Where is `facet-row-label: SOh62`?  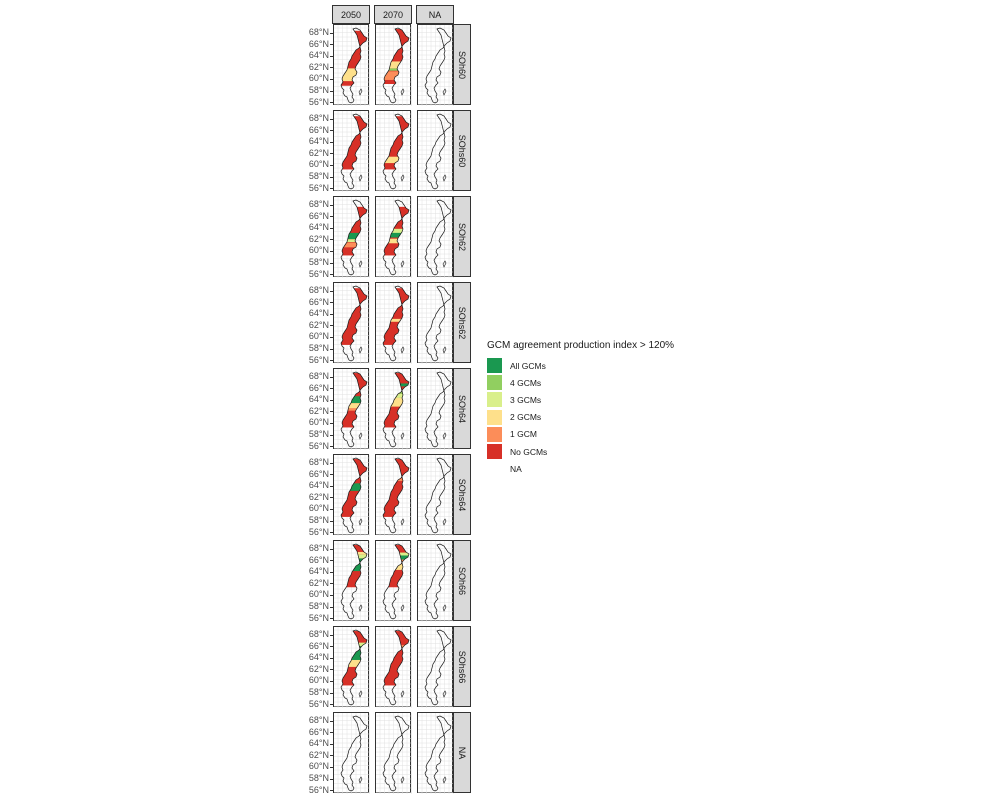
facet-row-label: SOh62 is located at coordinates (462, 236).